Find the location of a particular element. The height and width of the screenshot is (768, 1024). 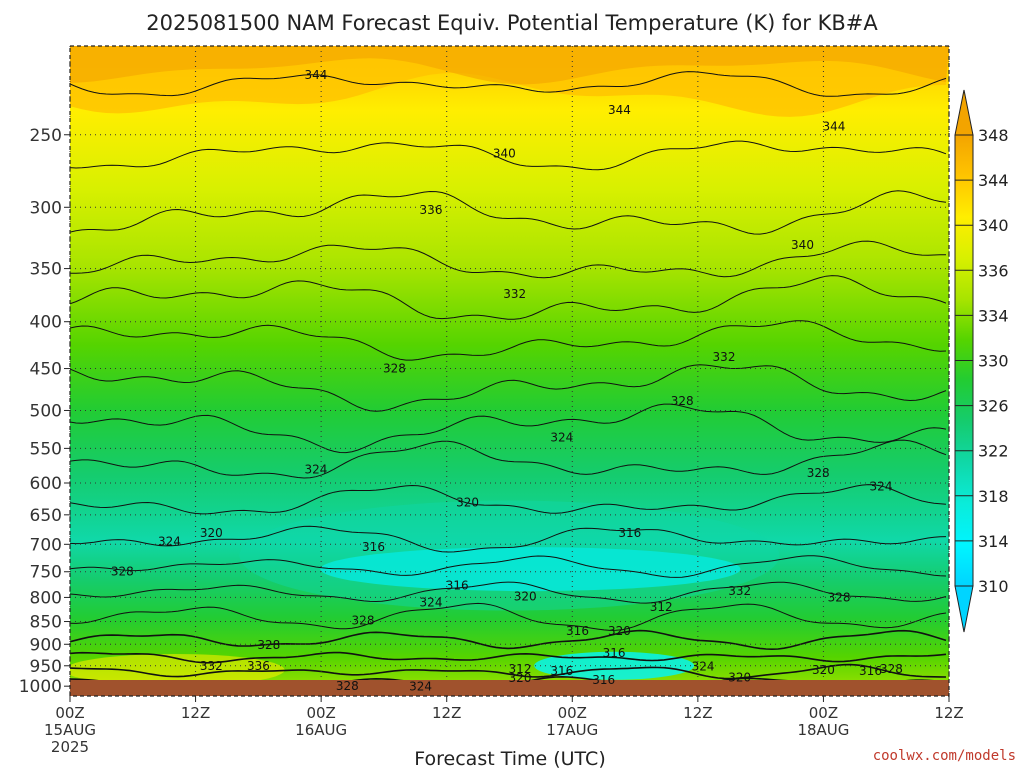

x-tick-date: 15AUG is located at coordinates (70, 730).